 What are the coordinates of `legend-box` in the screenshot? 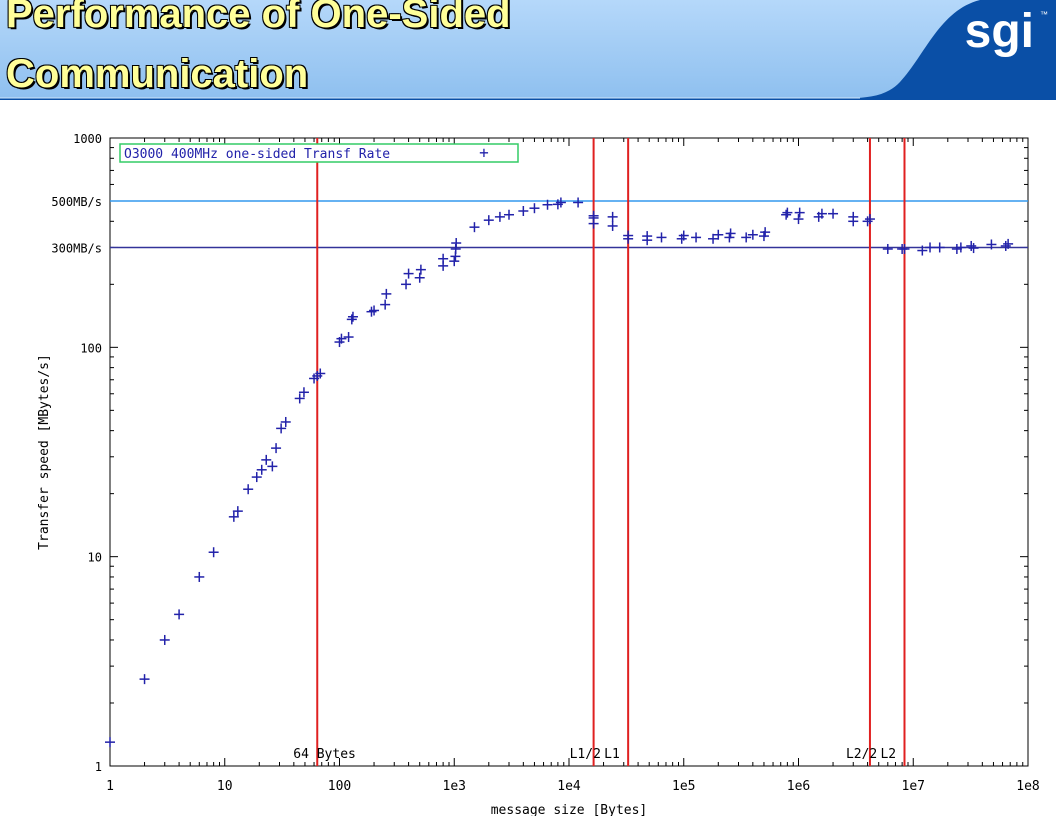 It's located at (319, 153).